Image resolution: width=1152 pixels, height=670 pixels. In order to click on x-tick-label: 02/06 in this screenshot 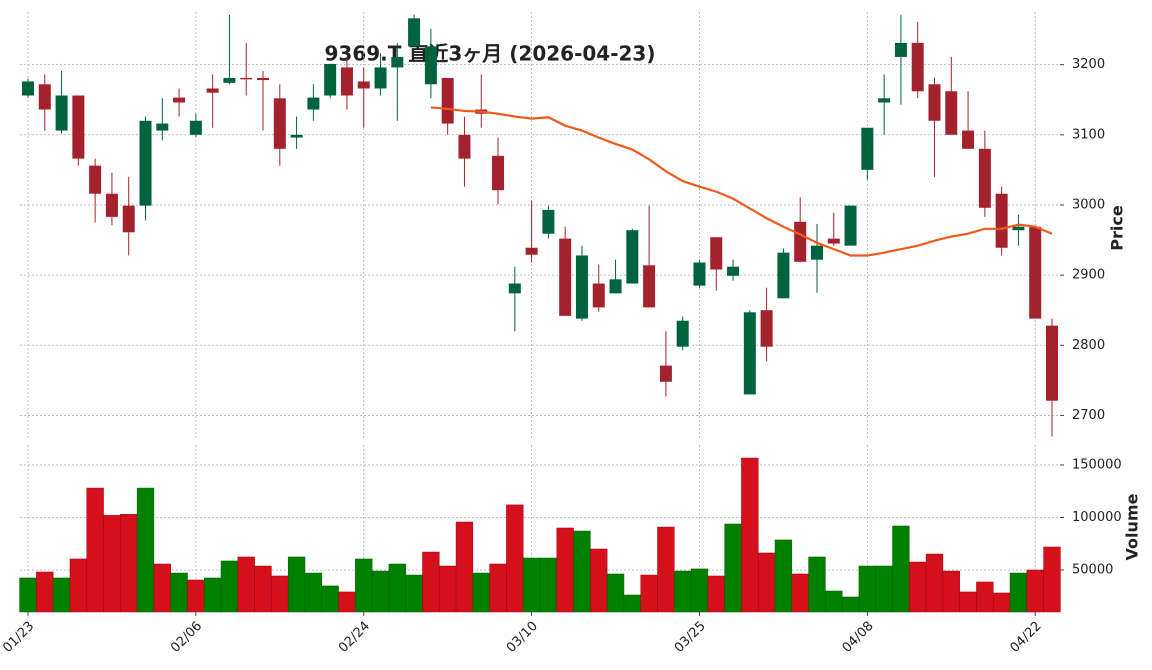, I will do `click(186, 637)`.